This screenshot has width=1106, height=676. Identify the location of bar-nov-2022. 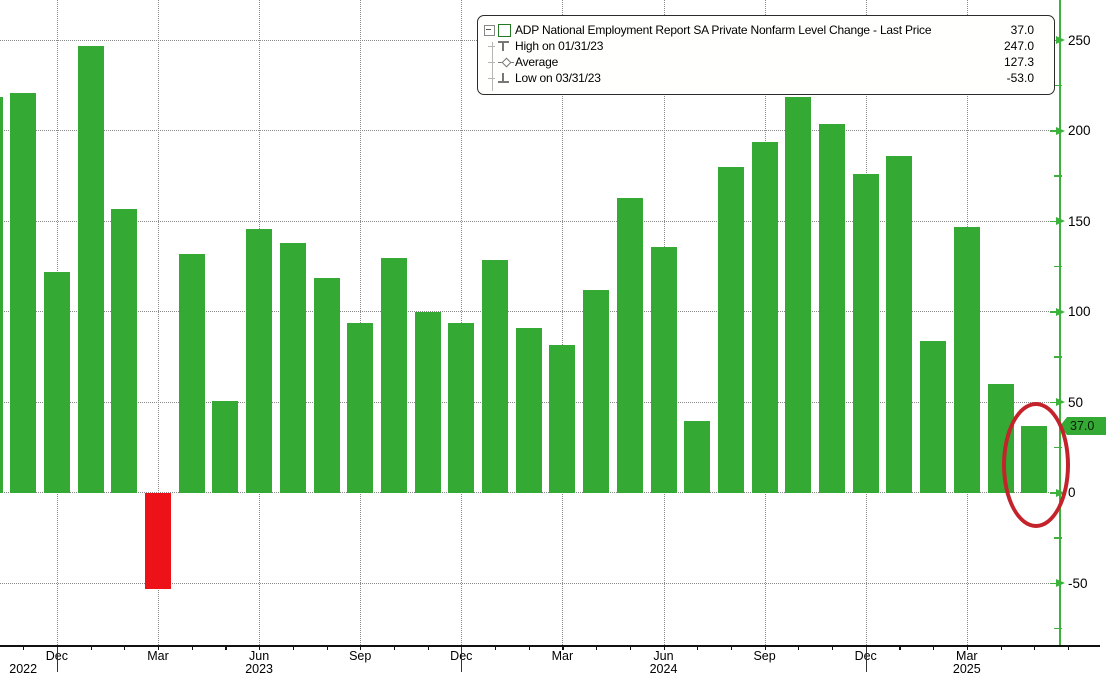
(23, 292).